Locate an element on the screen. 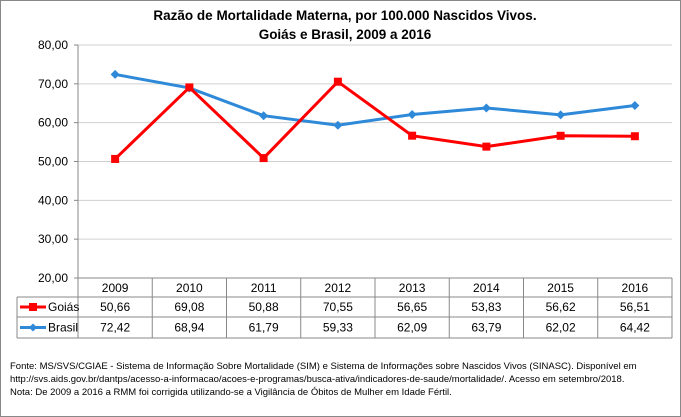 The width and height of the screenshot is (681, 417). data-table-value: 72,42 is located at coordinates (115, 328).